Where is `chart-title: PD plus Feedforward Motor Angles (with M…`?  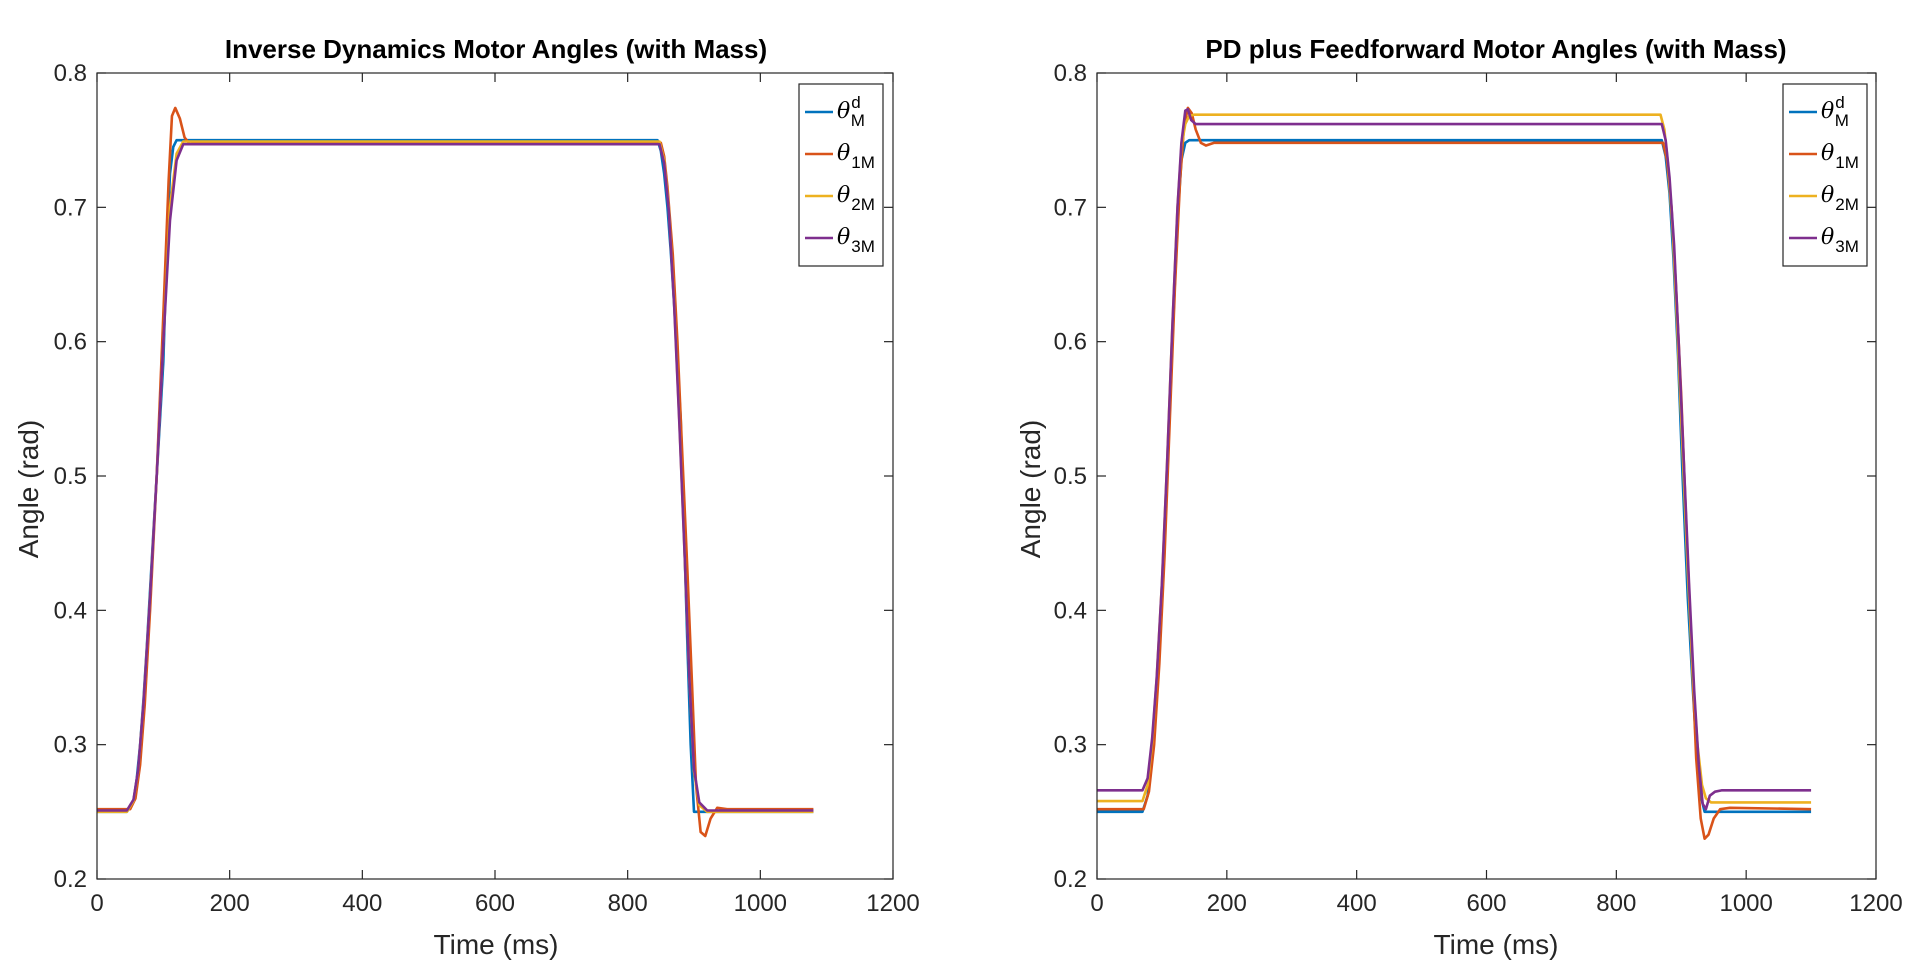
chart-title: PD plus Feedforward Motor Angles (with M… is located at coordinates (1495, 49).